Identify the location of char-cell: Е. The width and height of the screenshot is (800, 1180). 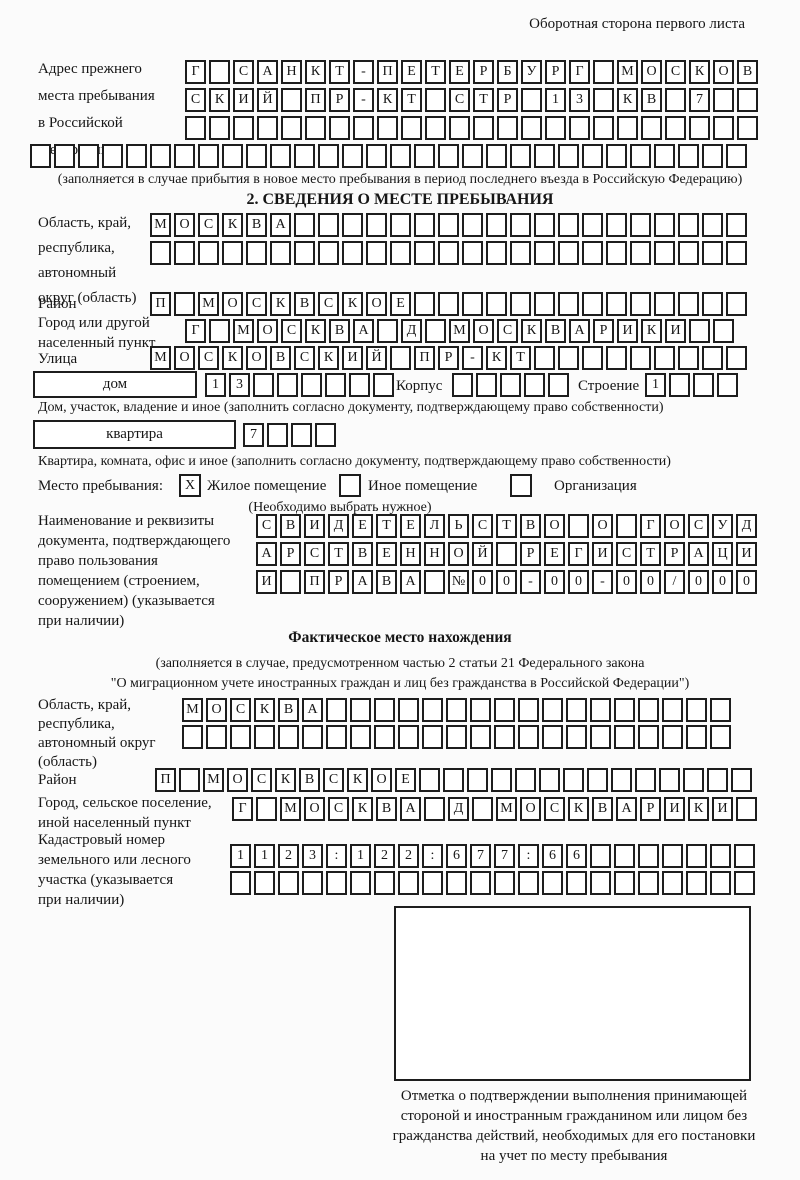
(411, 72).